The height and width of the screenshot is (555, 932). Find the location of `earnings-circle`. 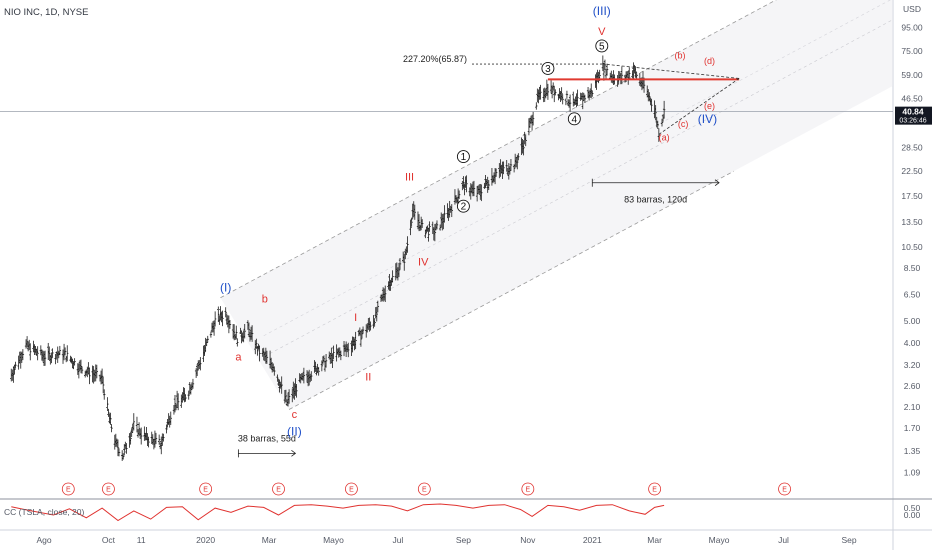

earnings-circle is located at coordinates (351, 489).